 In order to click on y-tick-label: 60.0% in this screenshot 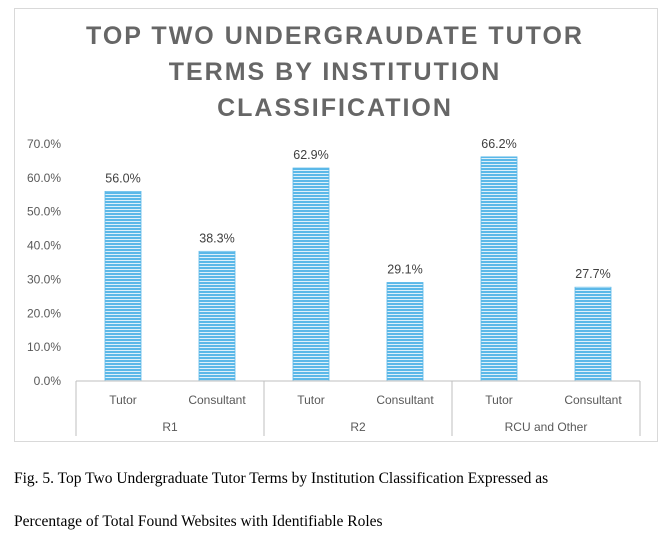, I will do `click(44, 178)`.